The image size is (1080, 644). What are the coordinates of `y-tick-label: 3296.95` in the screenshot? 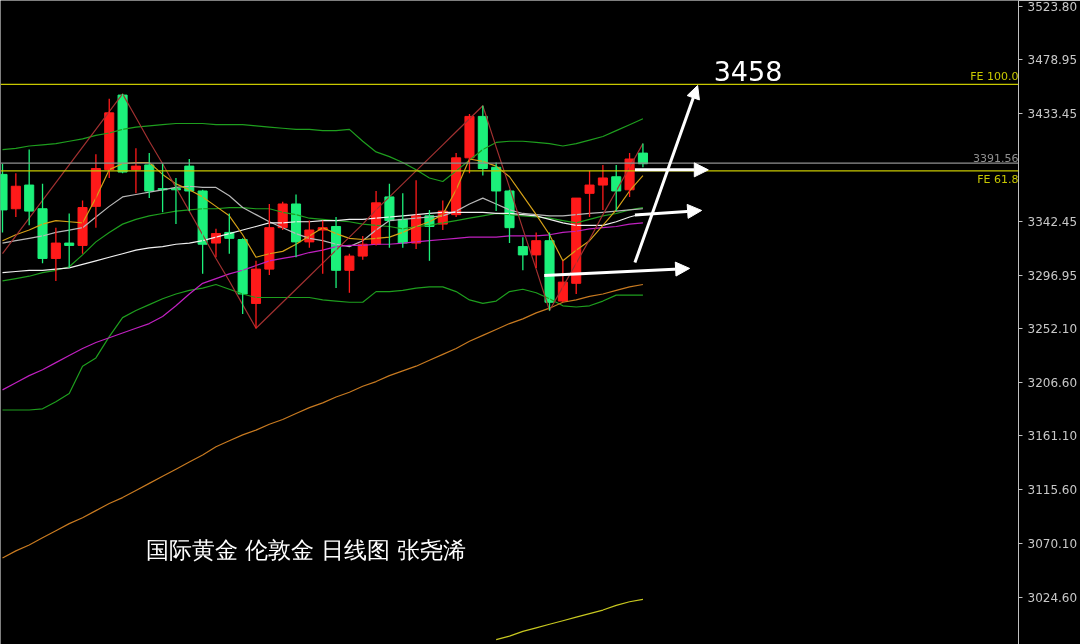 It's located at (1052, 275).